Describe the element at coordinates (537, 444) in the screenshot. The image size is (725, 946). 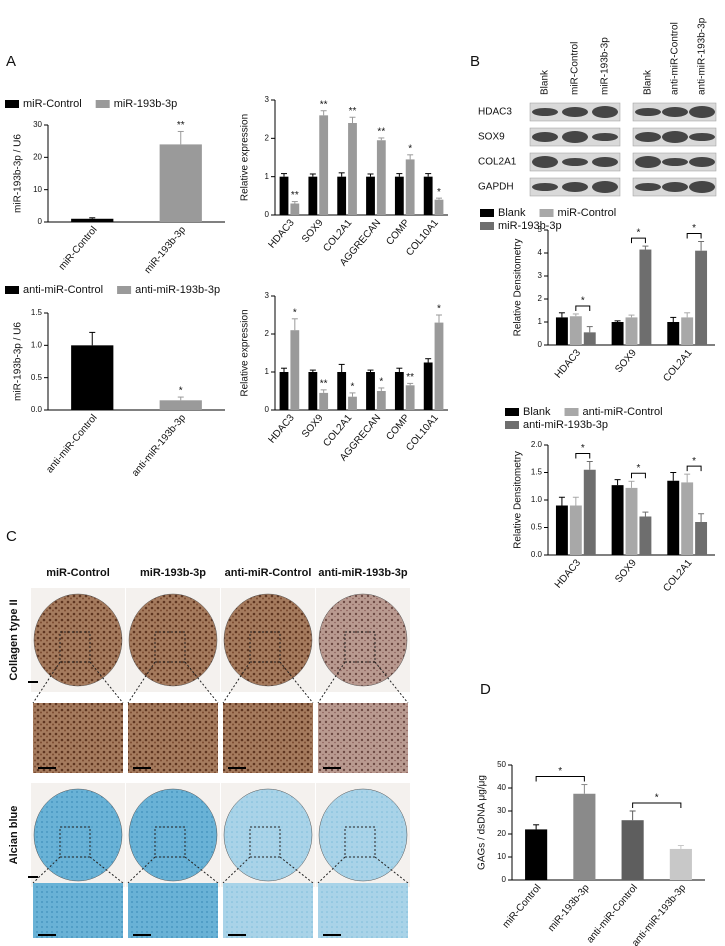
I see `y-tick-label: 2.0` at that location.